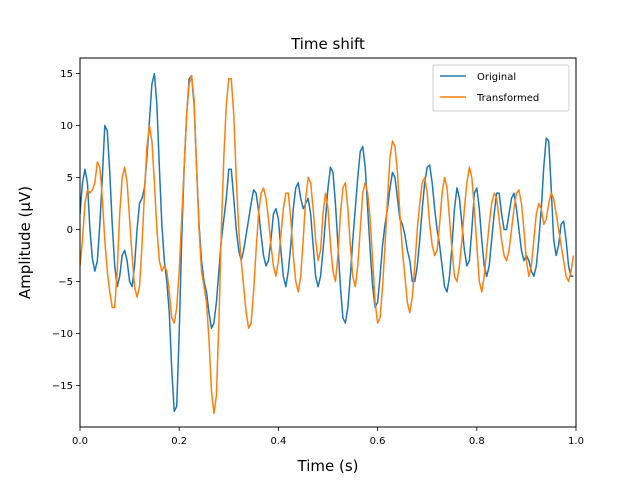 The image size is (640, 480). Describe the element at coordinates (62, 334) in the screenshot. I see `y-tick-label: −10` at that location.